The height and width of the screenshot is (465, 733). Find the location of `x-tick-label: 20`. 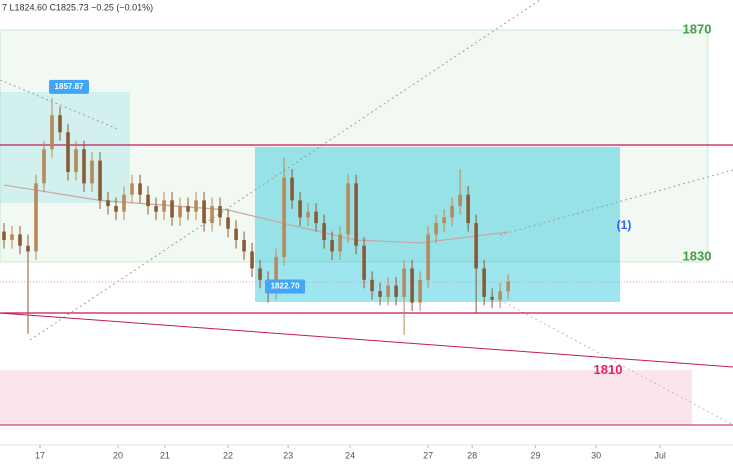

x-tick-label: 20 is located at coordinates (118, 455).